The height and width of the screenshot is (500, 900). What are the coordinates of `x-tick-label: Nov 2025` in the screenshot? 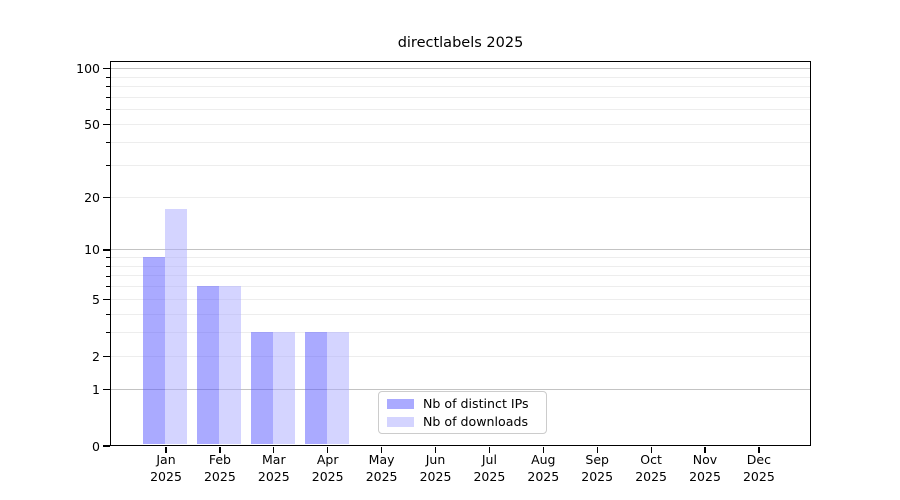 It's located at (705, 468).